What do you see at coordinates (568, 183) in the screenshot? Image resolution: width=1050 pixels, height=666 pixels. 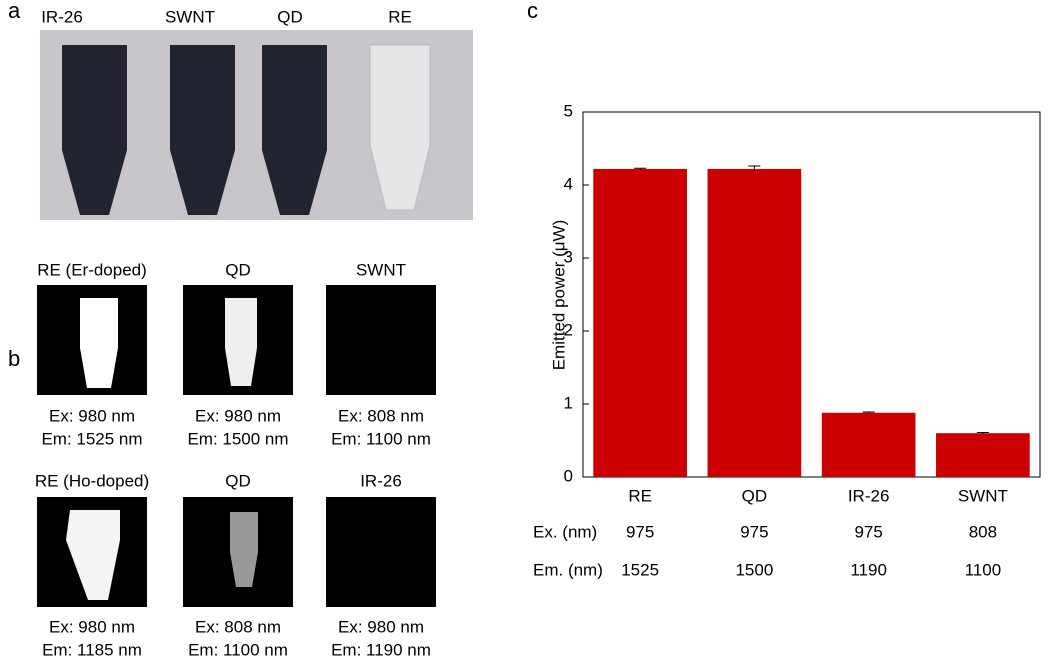 I see `y-tick-label: 4` at bounding box center [568, 183].